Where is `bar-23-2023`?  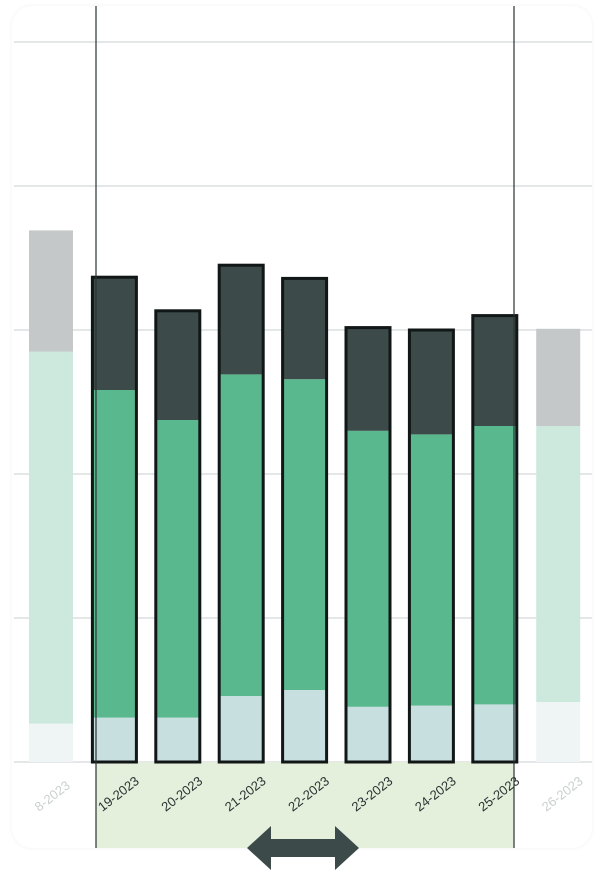 bar-23-2023 is located at coordinates (368, 545).